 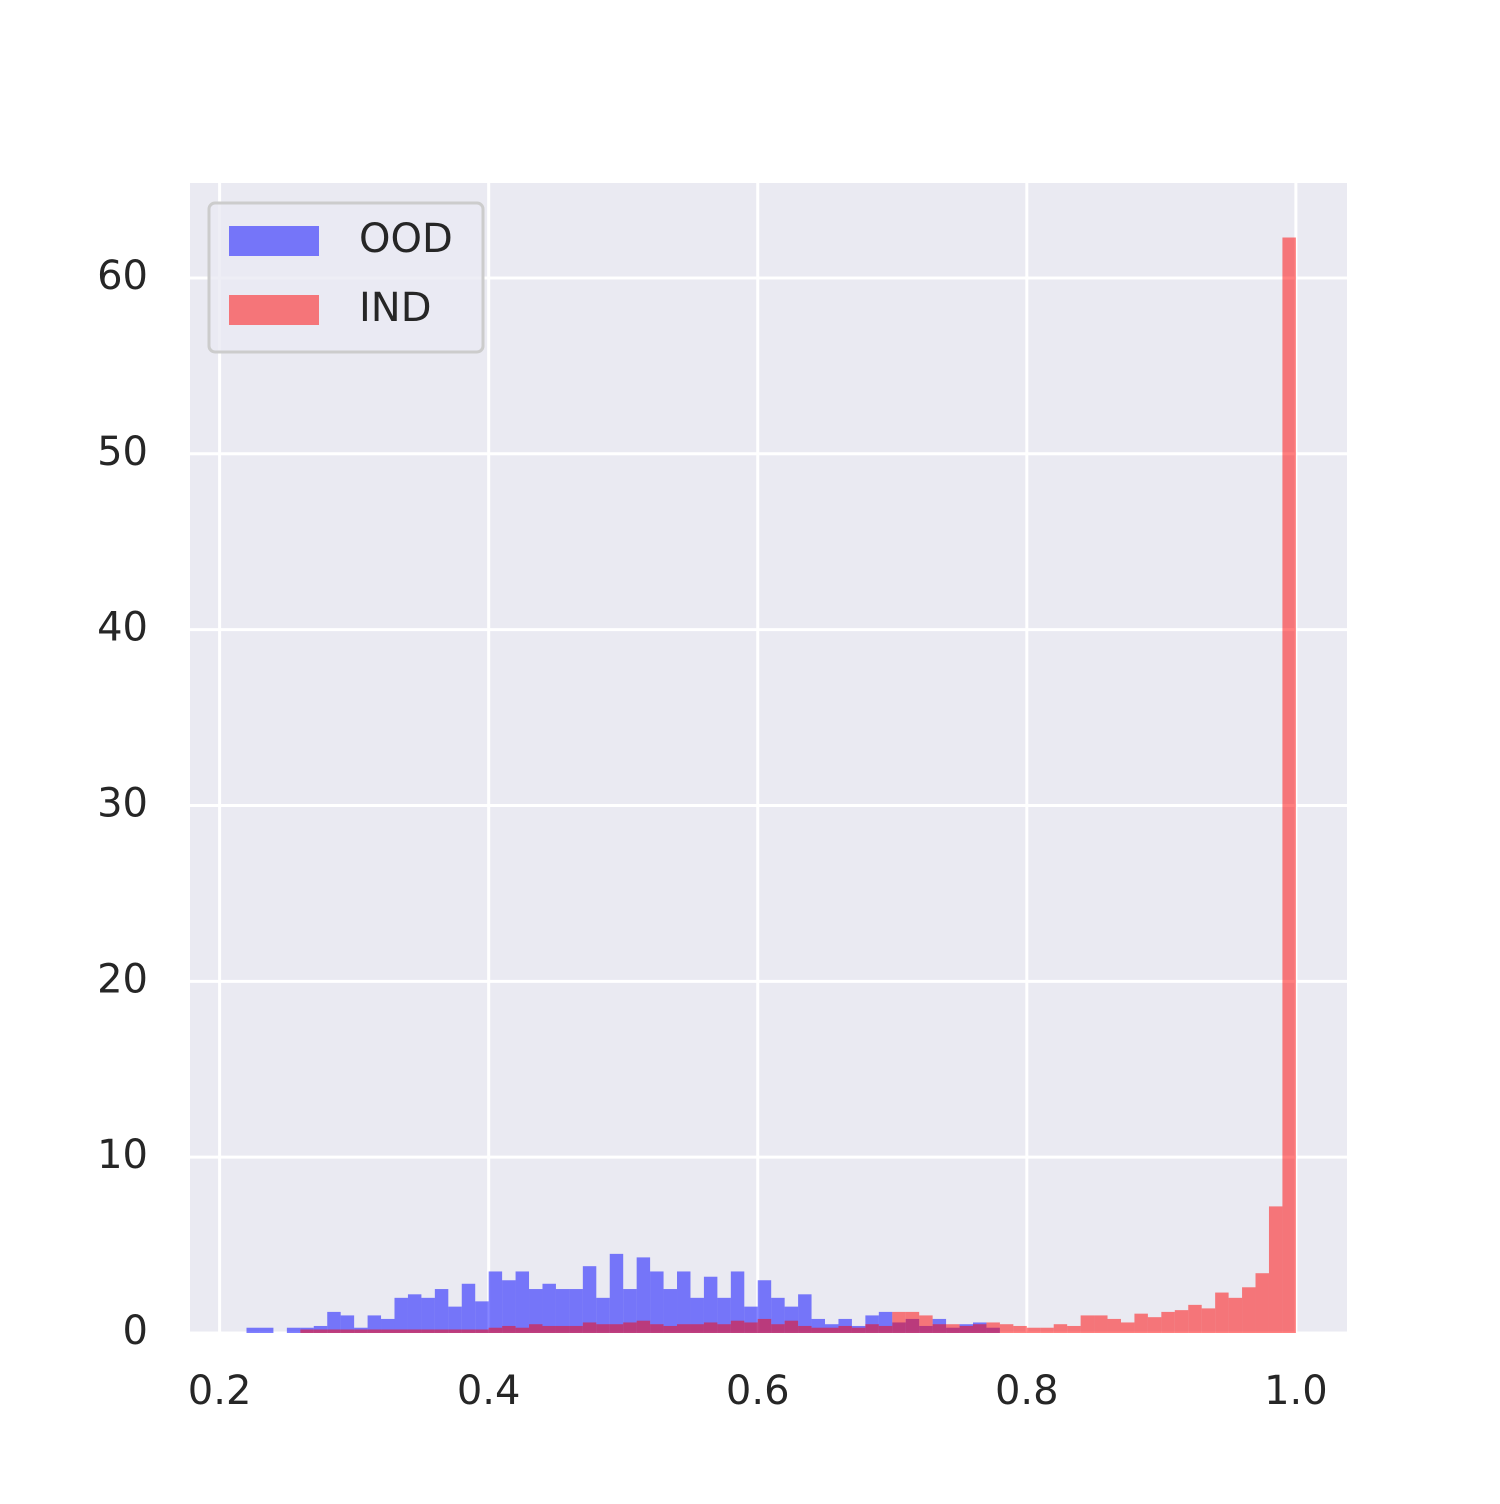 I want to click on legend-label: OOD, so click(x=406, y=239).